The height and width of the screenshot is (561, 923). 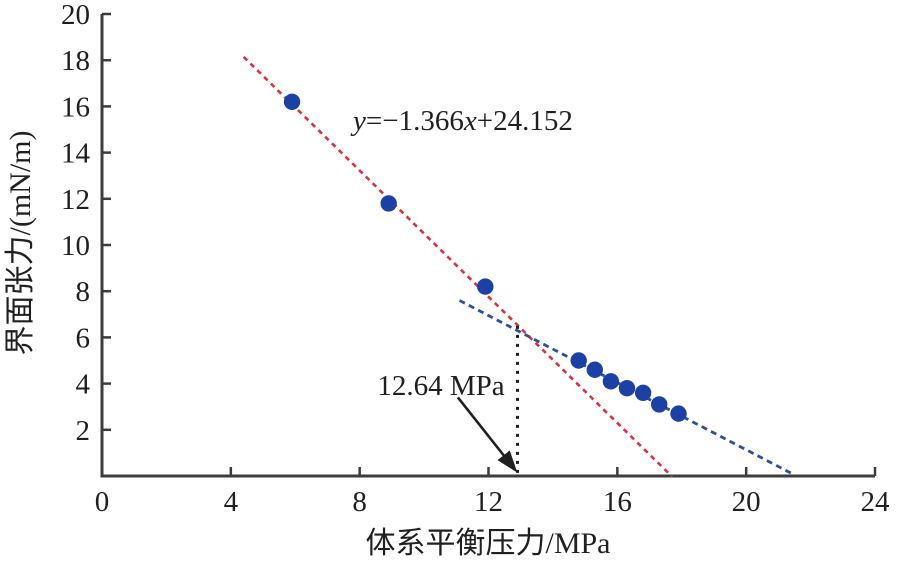 I want to click on y-tick-label: 4, so click(x=83, y=385).